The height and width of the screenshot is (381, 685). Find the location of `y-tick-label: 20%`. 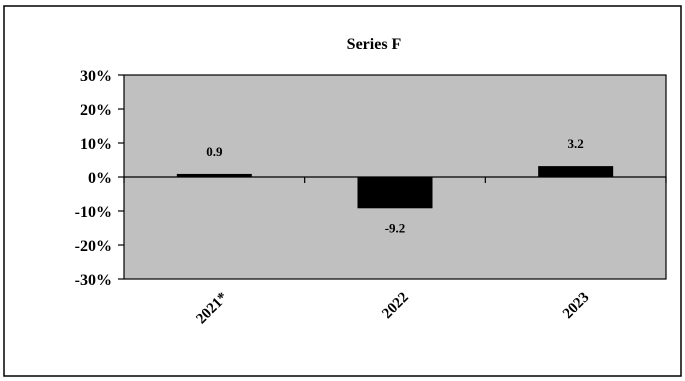

y-tick-label: 20% is located at coordinates (96, 110).